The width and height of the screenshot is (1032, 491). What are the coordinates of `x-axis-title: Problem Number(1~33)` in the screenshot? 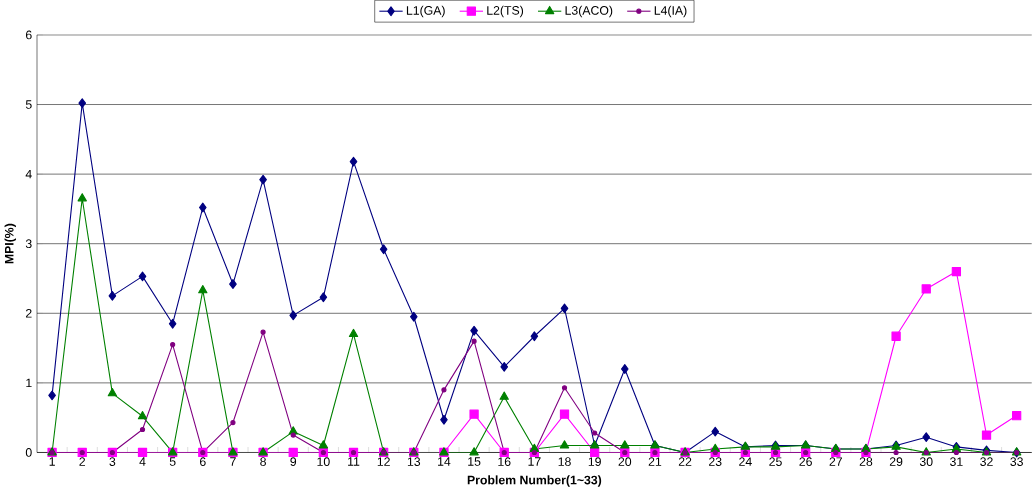 It's located at (534, 481).